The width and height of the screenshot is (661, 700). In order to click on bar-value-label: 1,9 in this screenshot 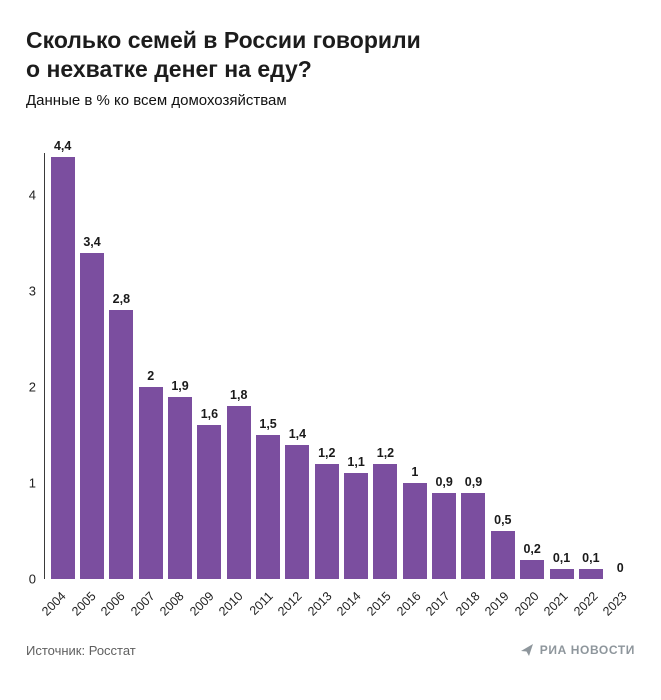, I will do `click(180, 385)`.